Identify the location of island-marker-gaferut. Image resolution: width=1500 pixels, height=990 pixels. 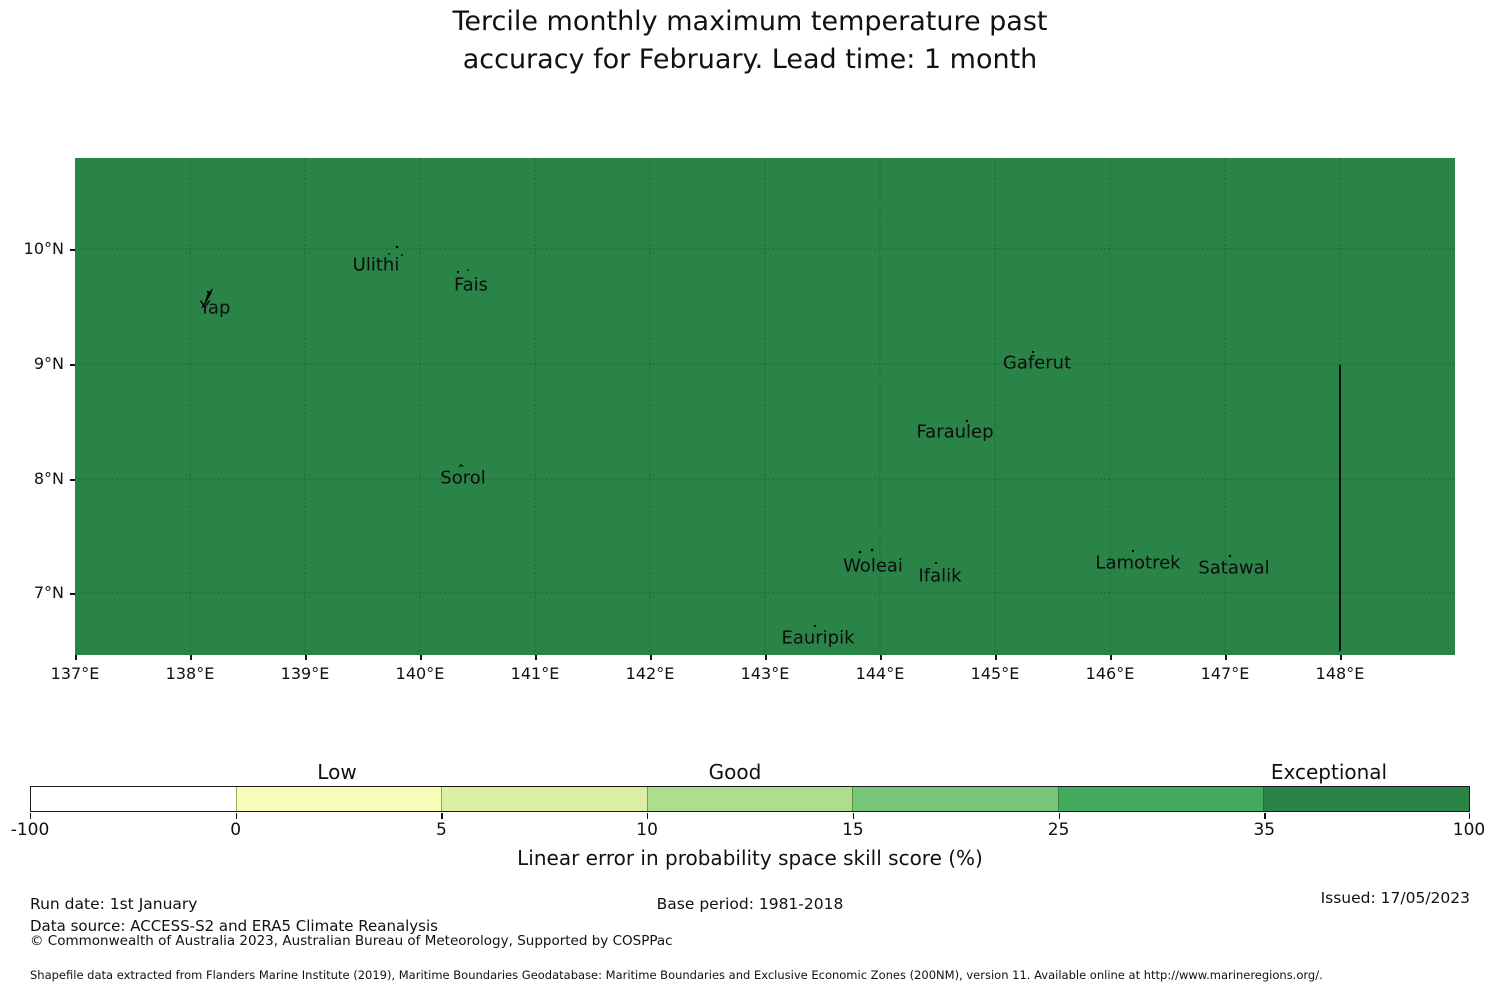
(1033, 352).